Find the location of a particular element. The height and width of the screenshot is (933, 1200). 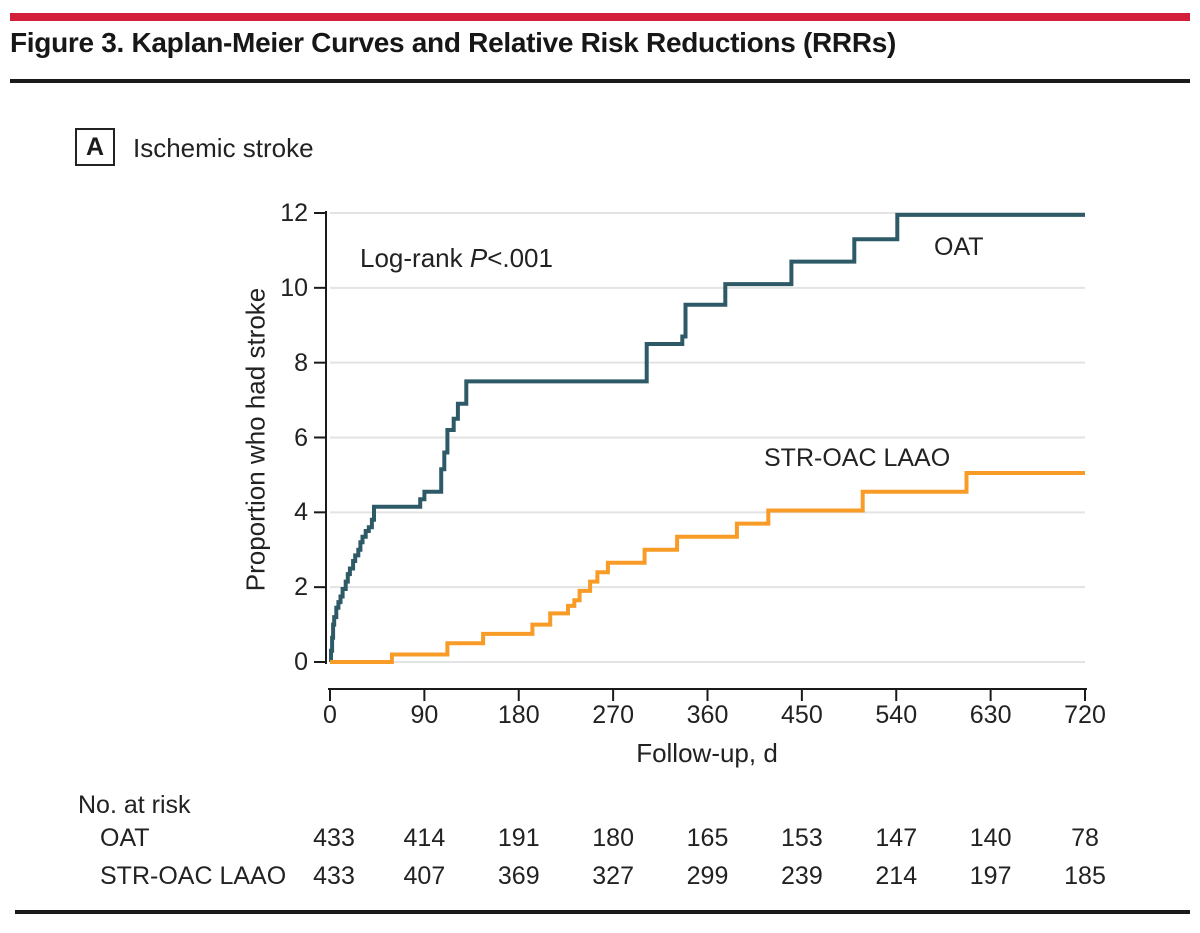

risk-cell: 180 is located at coordinates (613, 838).